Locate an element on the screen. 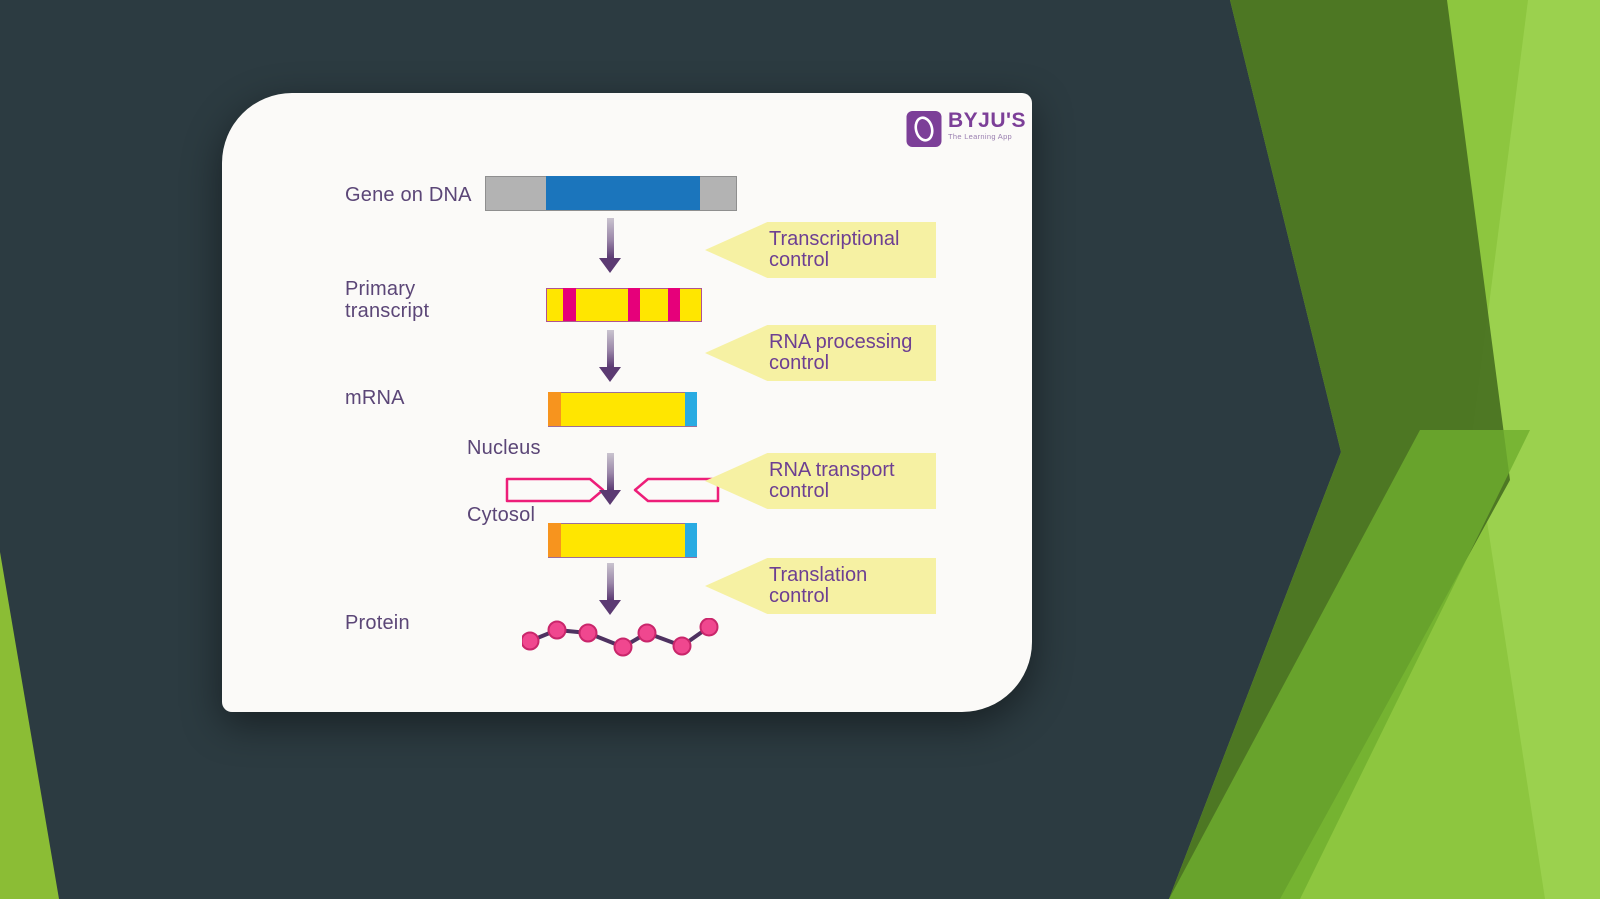 Image resolution: width=1600 pixels, height=899 pixels. label-cytosol: Cytosol is located at coordinates (501, 515).